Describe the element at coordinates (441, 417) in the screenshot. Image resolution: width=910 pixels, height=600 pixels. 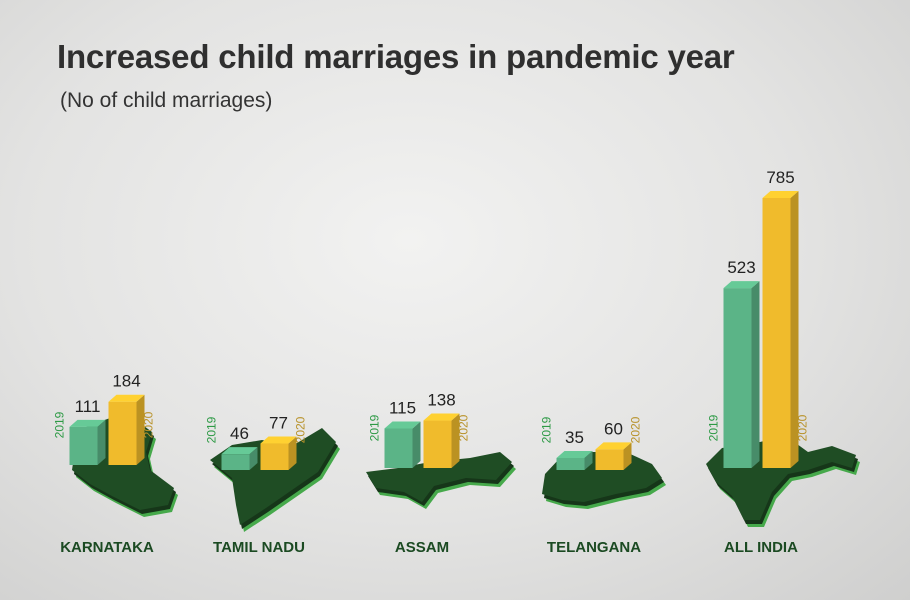
I see `bar-assam-2020-top` at that location.